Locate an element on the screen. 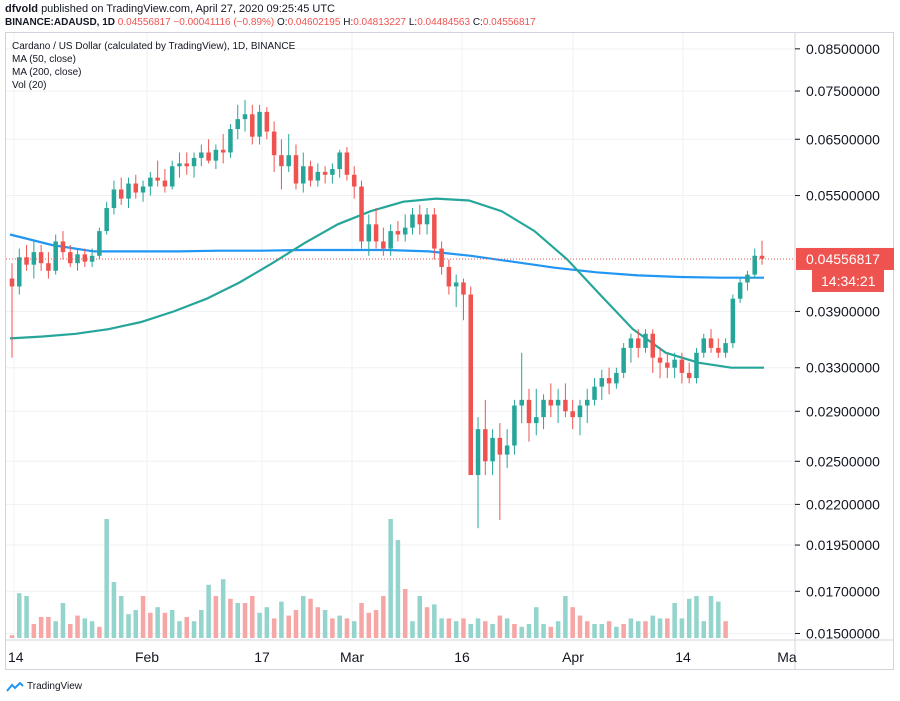 The image size is (900, 701). x-tick-label: Feb is located at coordinates (147, 657).